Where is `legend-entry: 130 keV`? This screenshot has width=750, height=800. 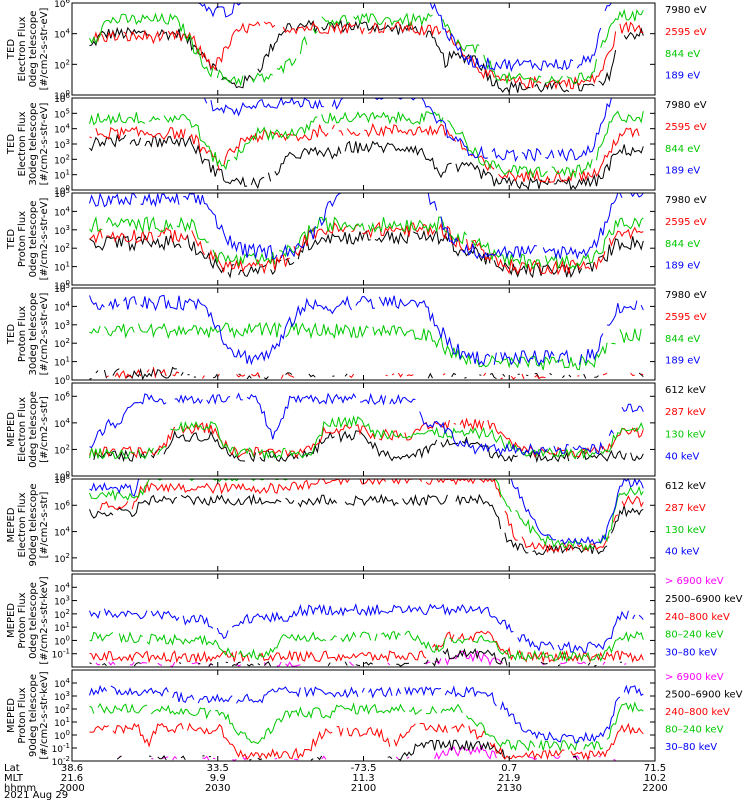 legend-entry: 130 keV is located at coordinates (685, 434).